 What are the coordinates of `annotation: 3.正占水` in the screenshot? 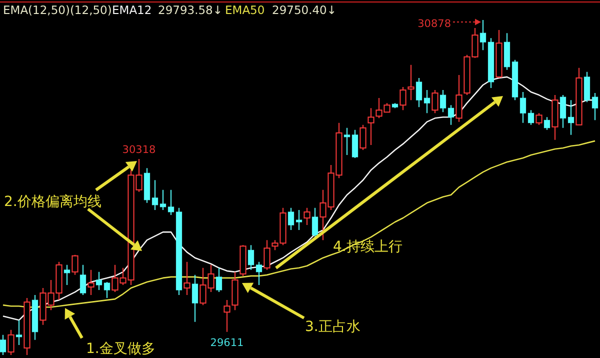 It's located at (332, 327).